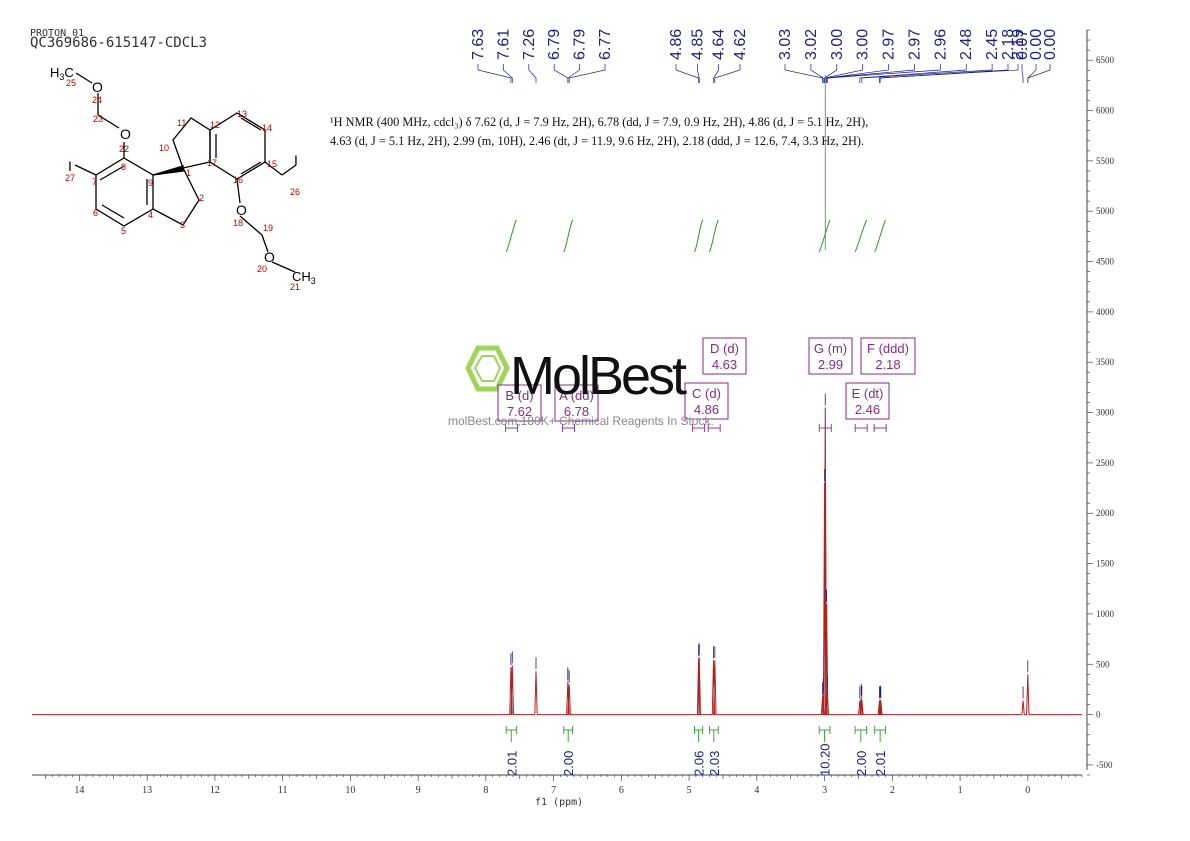 The image size is (1190, 841). Describe the element at coordinates (529, 44) in the screenshot. I see `peak-label: 7.26` at that location.